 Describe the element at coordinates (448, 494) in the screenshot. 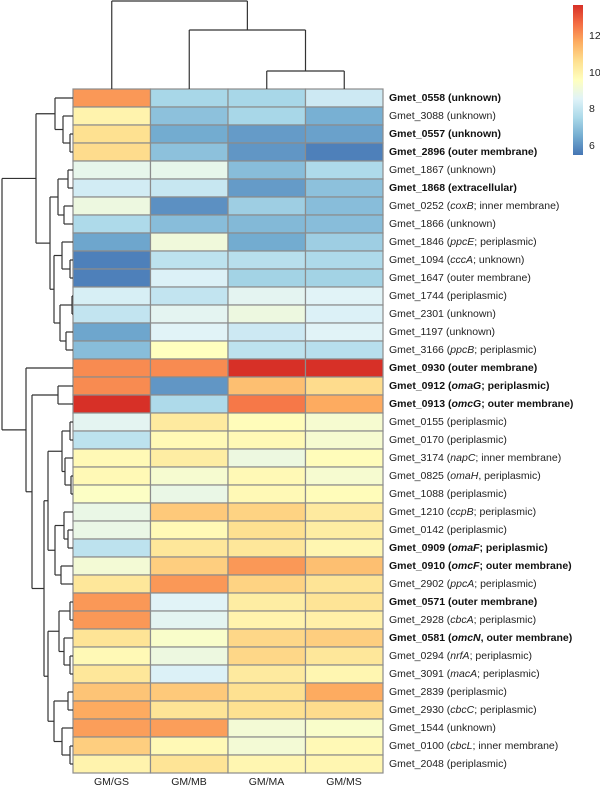

I see `row-label-id: Gmet_1088 (periplasmic)` at that location.